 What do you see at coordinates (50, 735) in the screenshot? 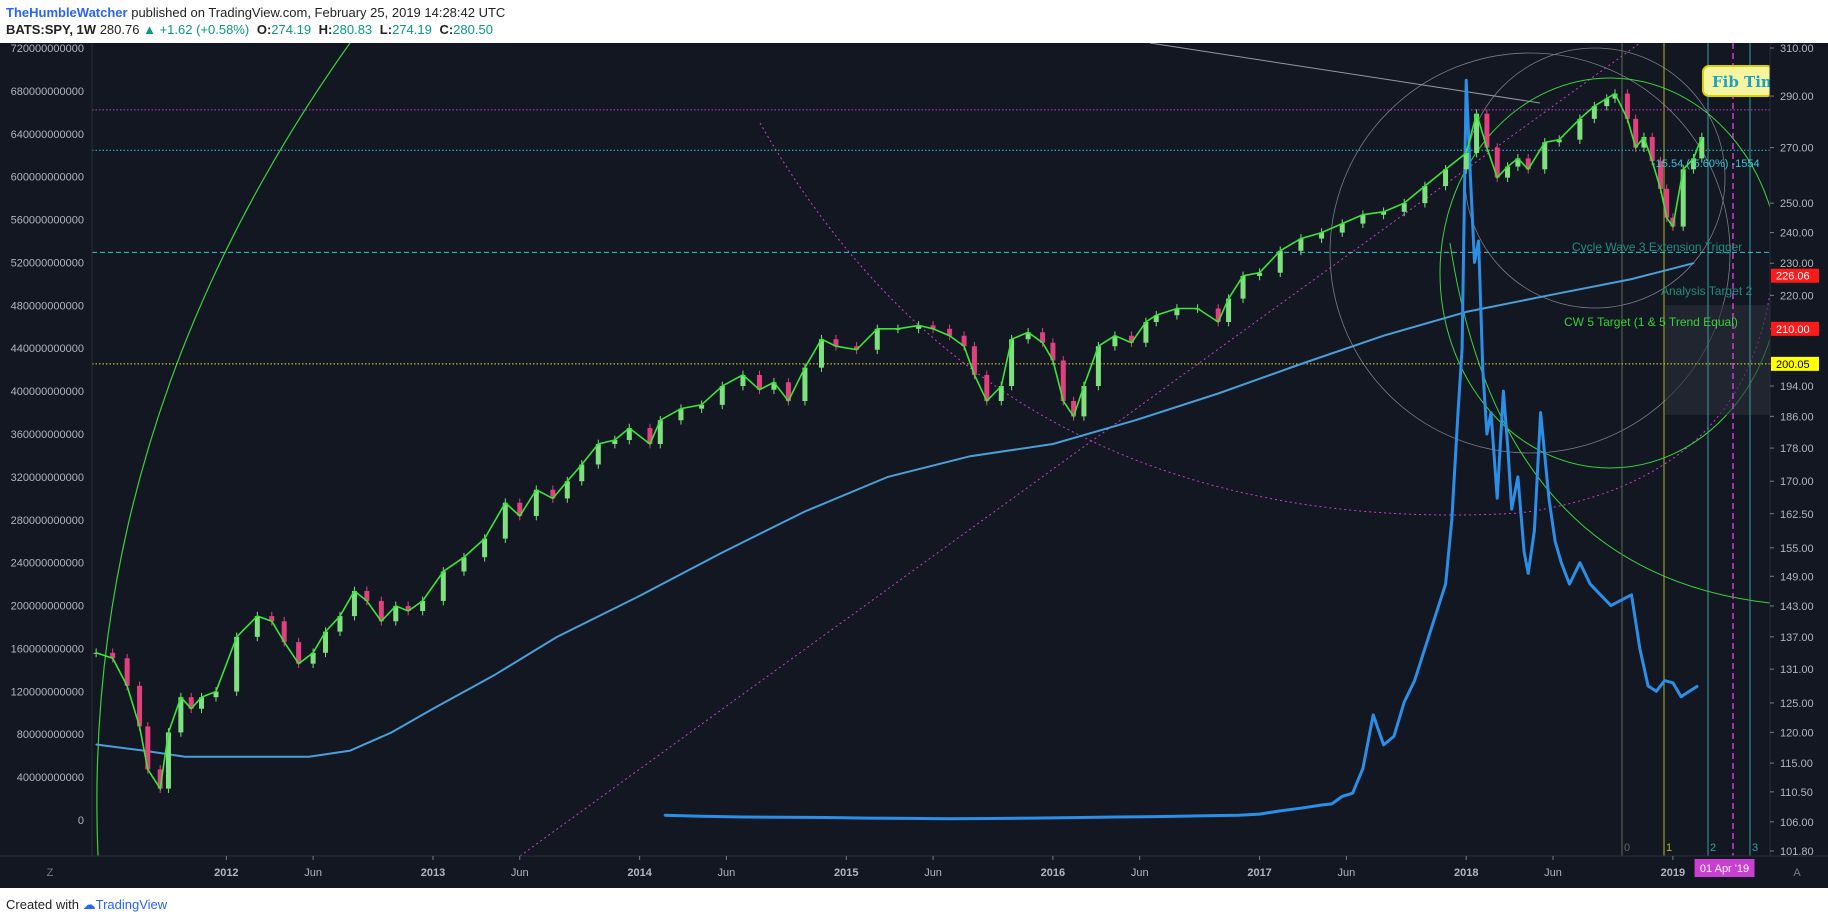
I see `left-axis-tick-label: 80000000000` at bounding box center [50, 735].